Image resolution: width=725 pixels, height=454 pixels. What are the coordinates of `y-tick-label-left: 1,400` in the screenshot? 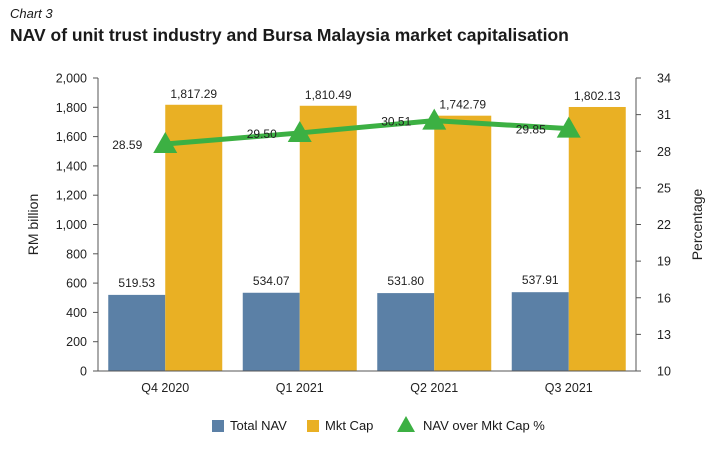 It's located at (71, 166).